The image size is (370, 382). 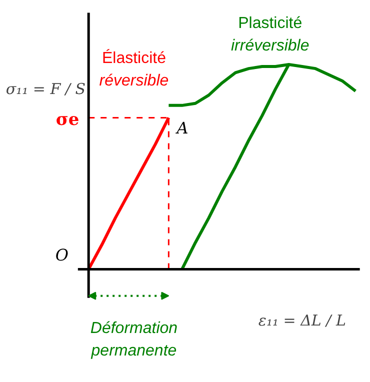 I want to click on ref-line-label: σe, so click(x=68, y=120).